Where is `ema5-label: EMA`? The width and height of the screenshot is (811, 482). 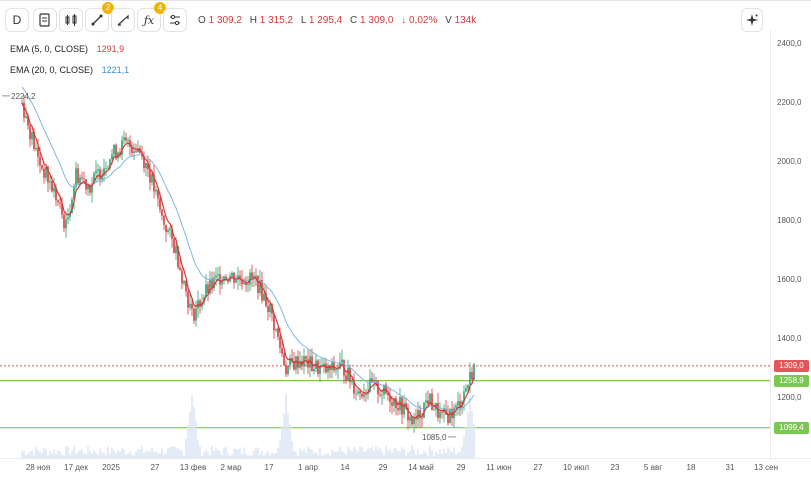 ema5-label: EMA is located at coordinates (20, 49).